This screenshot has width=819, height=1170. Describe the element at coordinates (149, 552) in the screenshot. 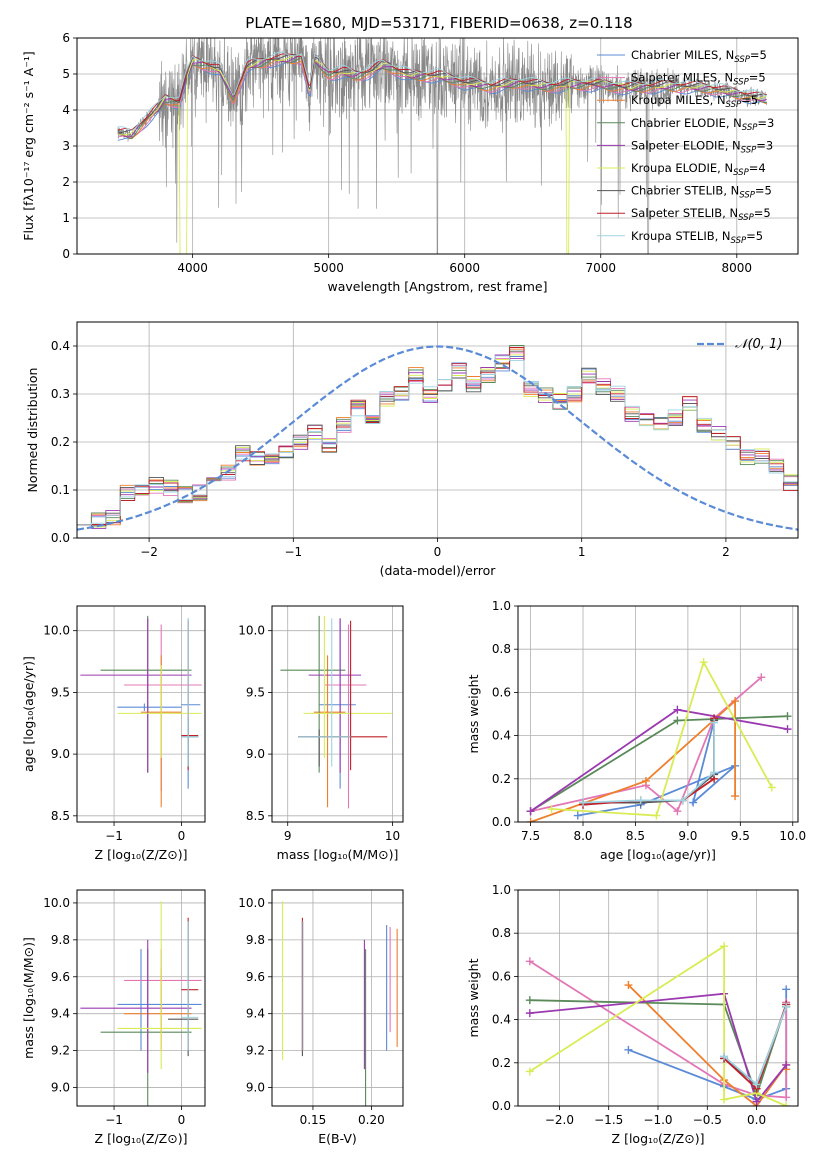

I see `x-tick-label: −2` at that location.